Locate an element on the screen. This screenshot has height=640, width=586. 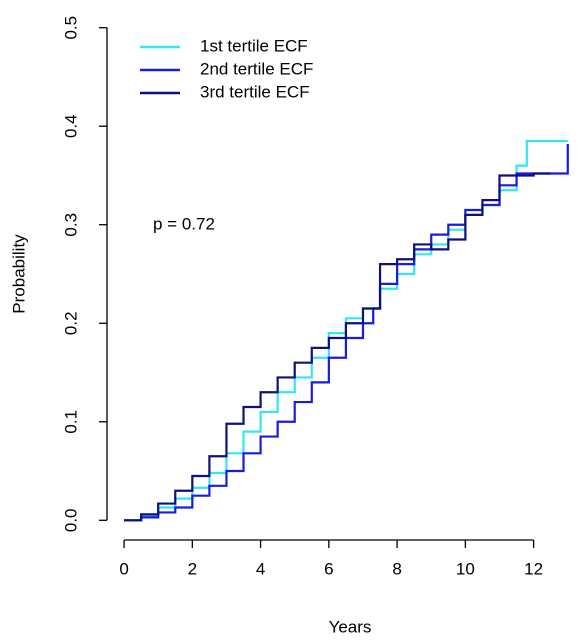
y-tick-label: 0.3 is located at coordinates (70, 225).